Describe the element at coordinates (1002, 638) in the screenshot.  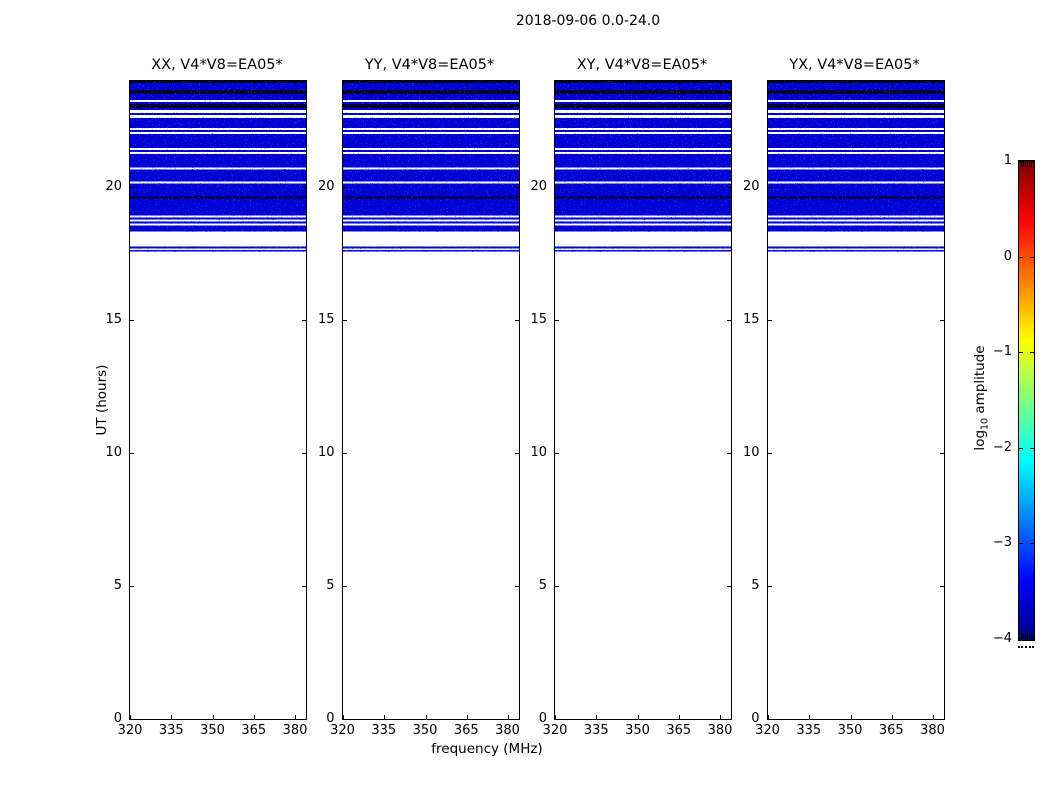
I see `colorbar-tick-label: −4` at that location.